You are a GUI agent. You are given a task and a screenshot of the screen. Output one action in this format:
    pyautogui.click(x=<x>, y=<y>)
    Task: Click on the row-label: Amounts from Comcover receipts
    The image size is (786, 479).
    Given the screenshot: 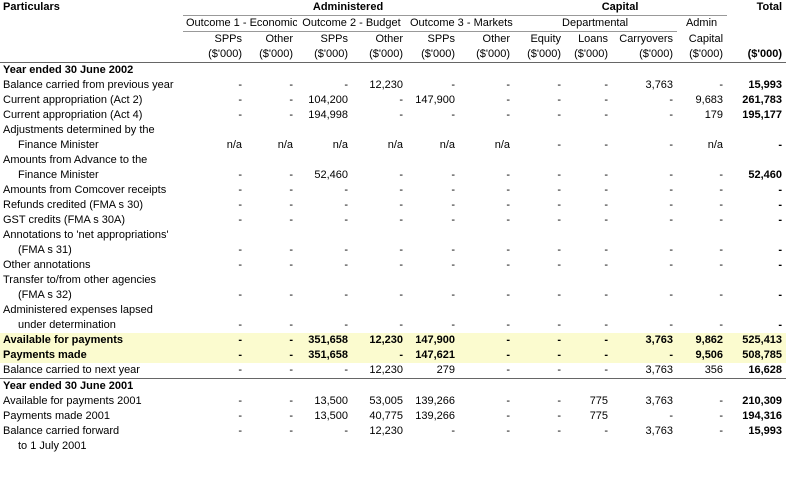 What is the action you would take?
    pyautogui.click(x=85, y=190)
    